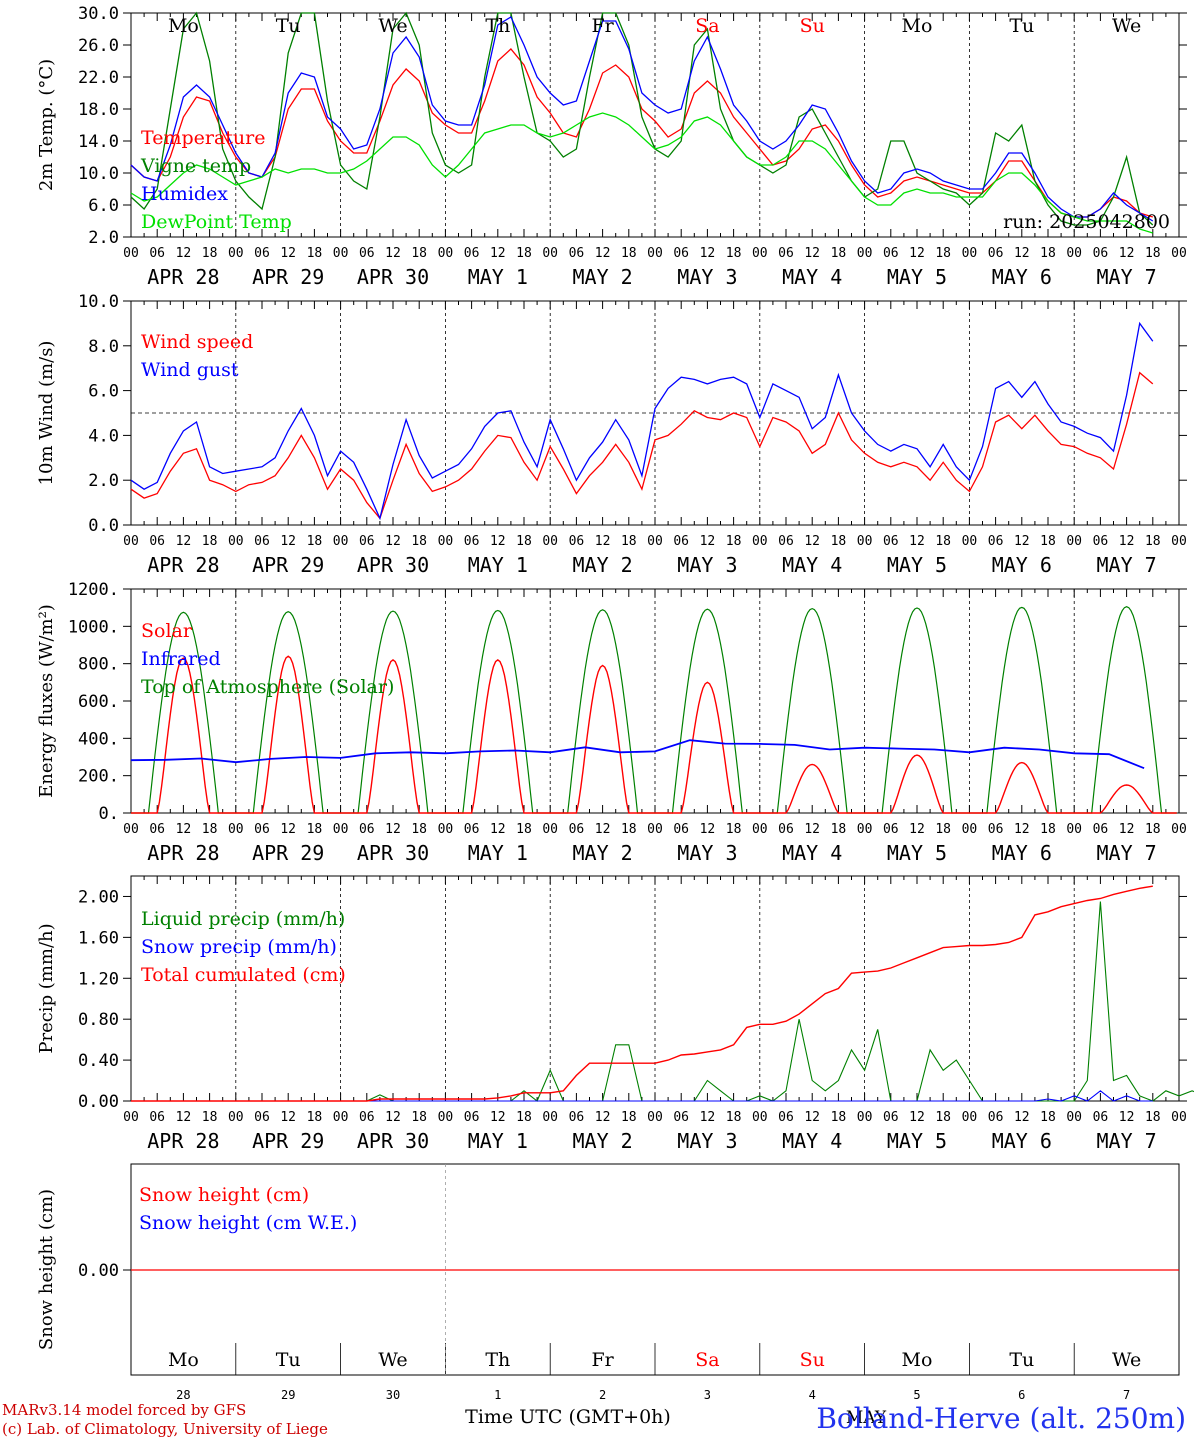 This screenshot has width=1194, height=1440. What do you see at coordinates (239, 947) in the screenshot?
I see `legend-entry: Snow precip (mm/h)` at bounding box center [239, 947].